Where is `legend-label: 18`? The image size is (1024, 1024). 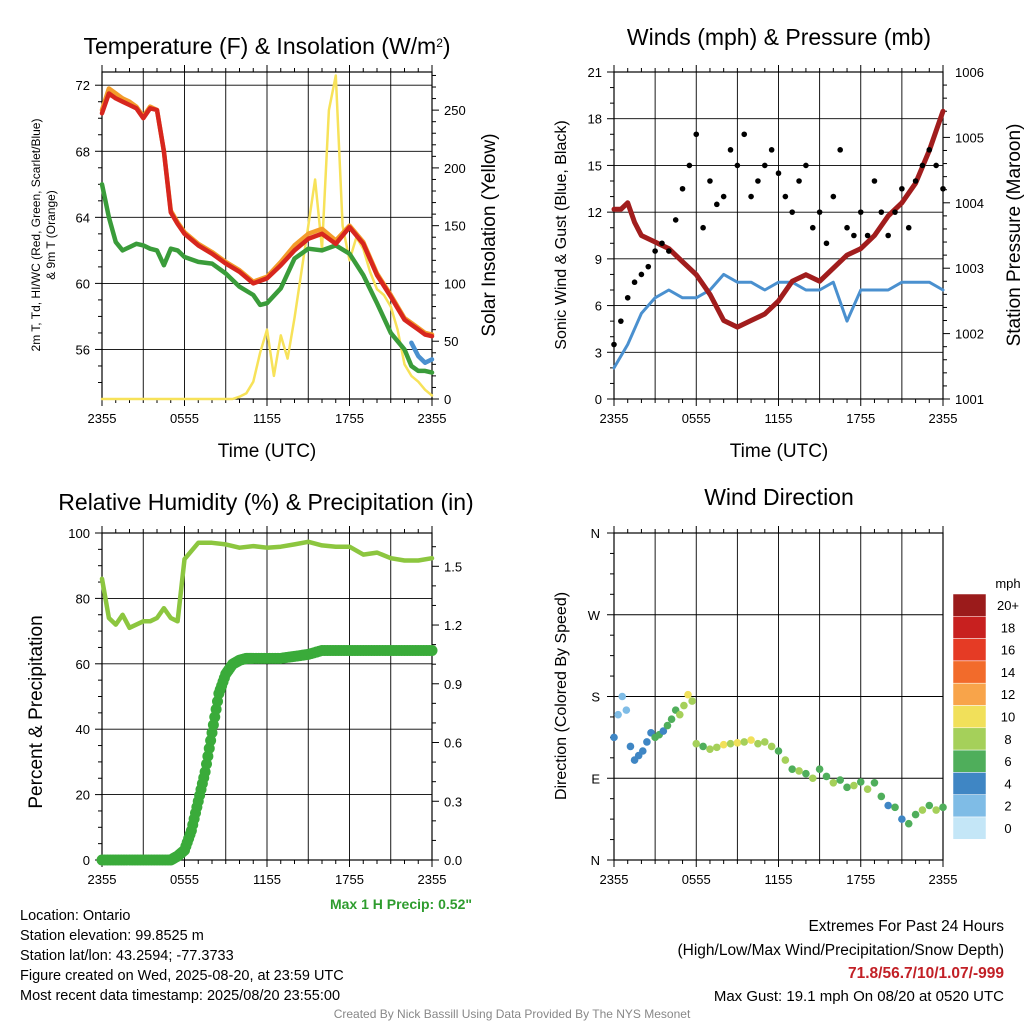 legend-label: 18 is located at coordinates (1008, 627).